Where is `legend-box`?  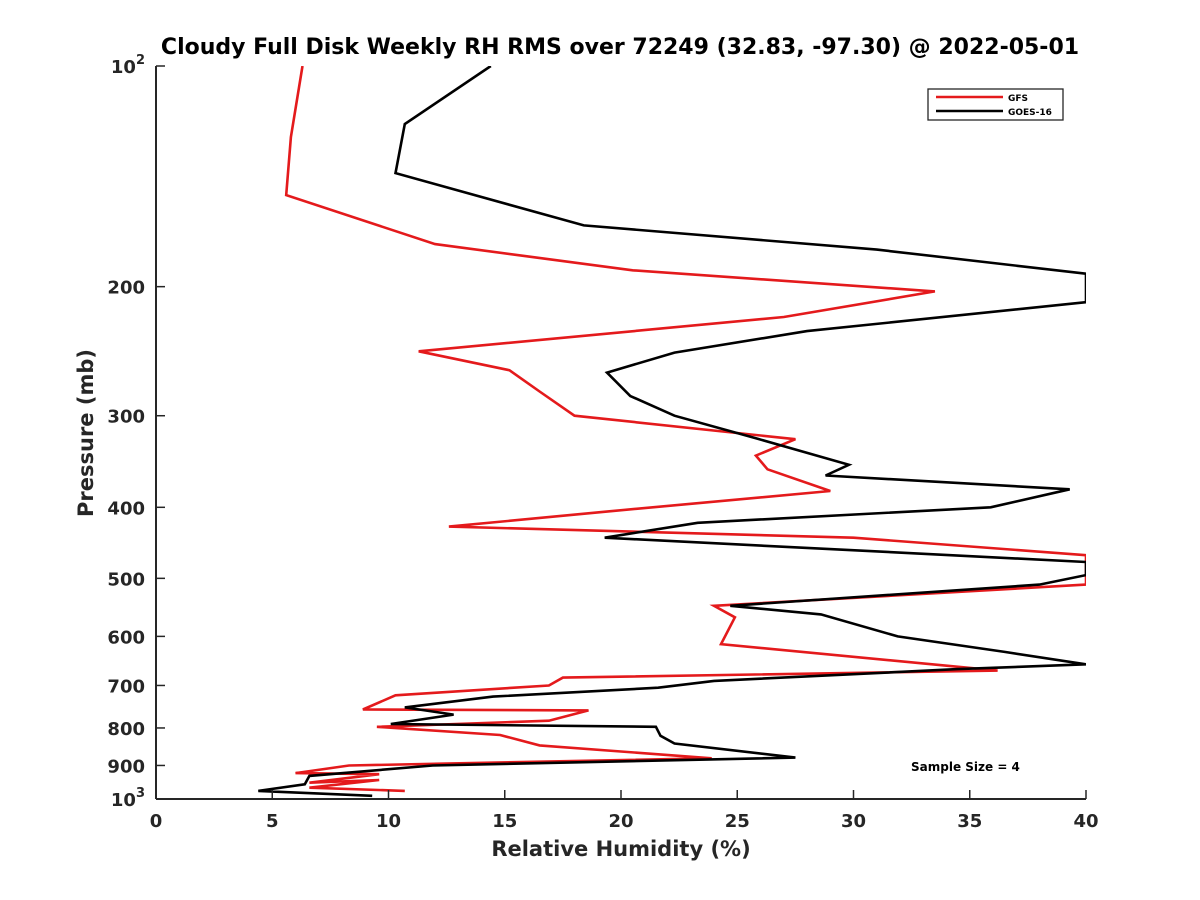 legend-box is located at coordinates (995, 104).